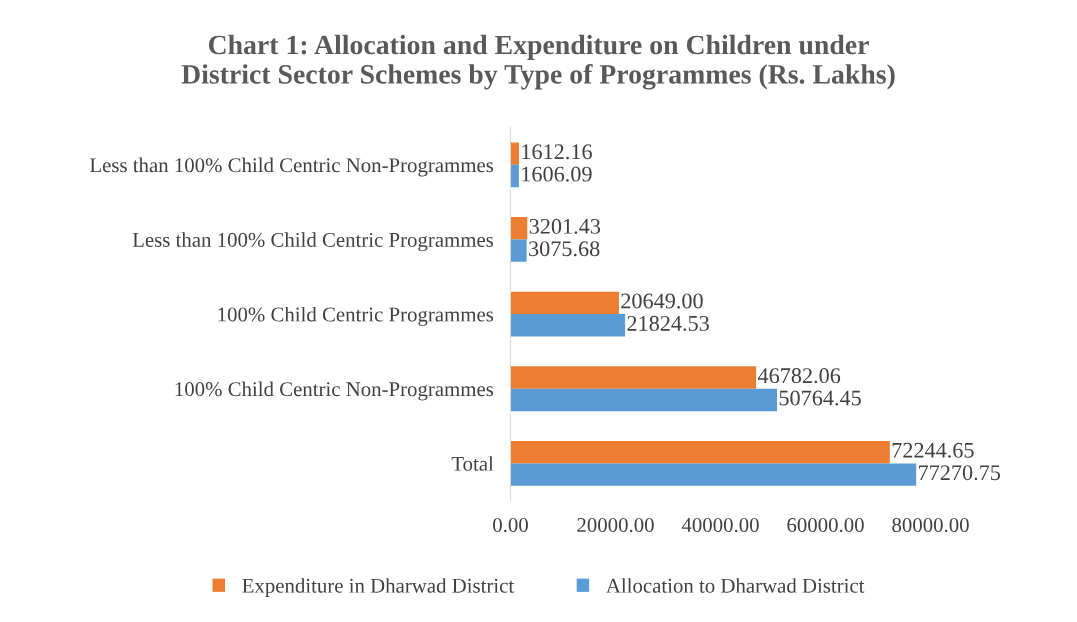  Describe the element at coordinates (356, 316) in the screenshot. I see `y-tick-label: 100% Child Centric Programmes` at that location.